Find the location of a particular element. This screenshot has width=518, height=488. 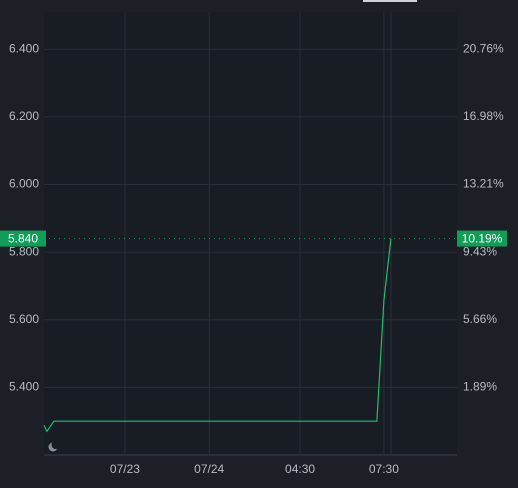

x-tick-label: 07/23 is located at coordinates (125, 469).